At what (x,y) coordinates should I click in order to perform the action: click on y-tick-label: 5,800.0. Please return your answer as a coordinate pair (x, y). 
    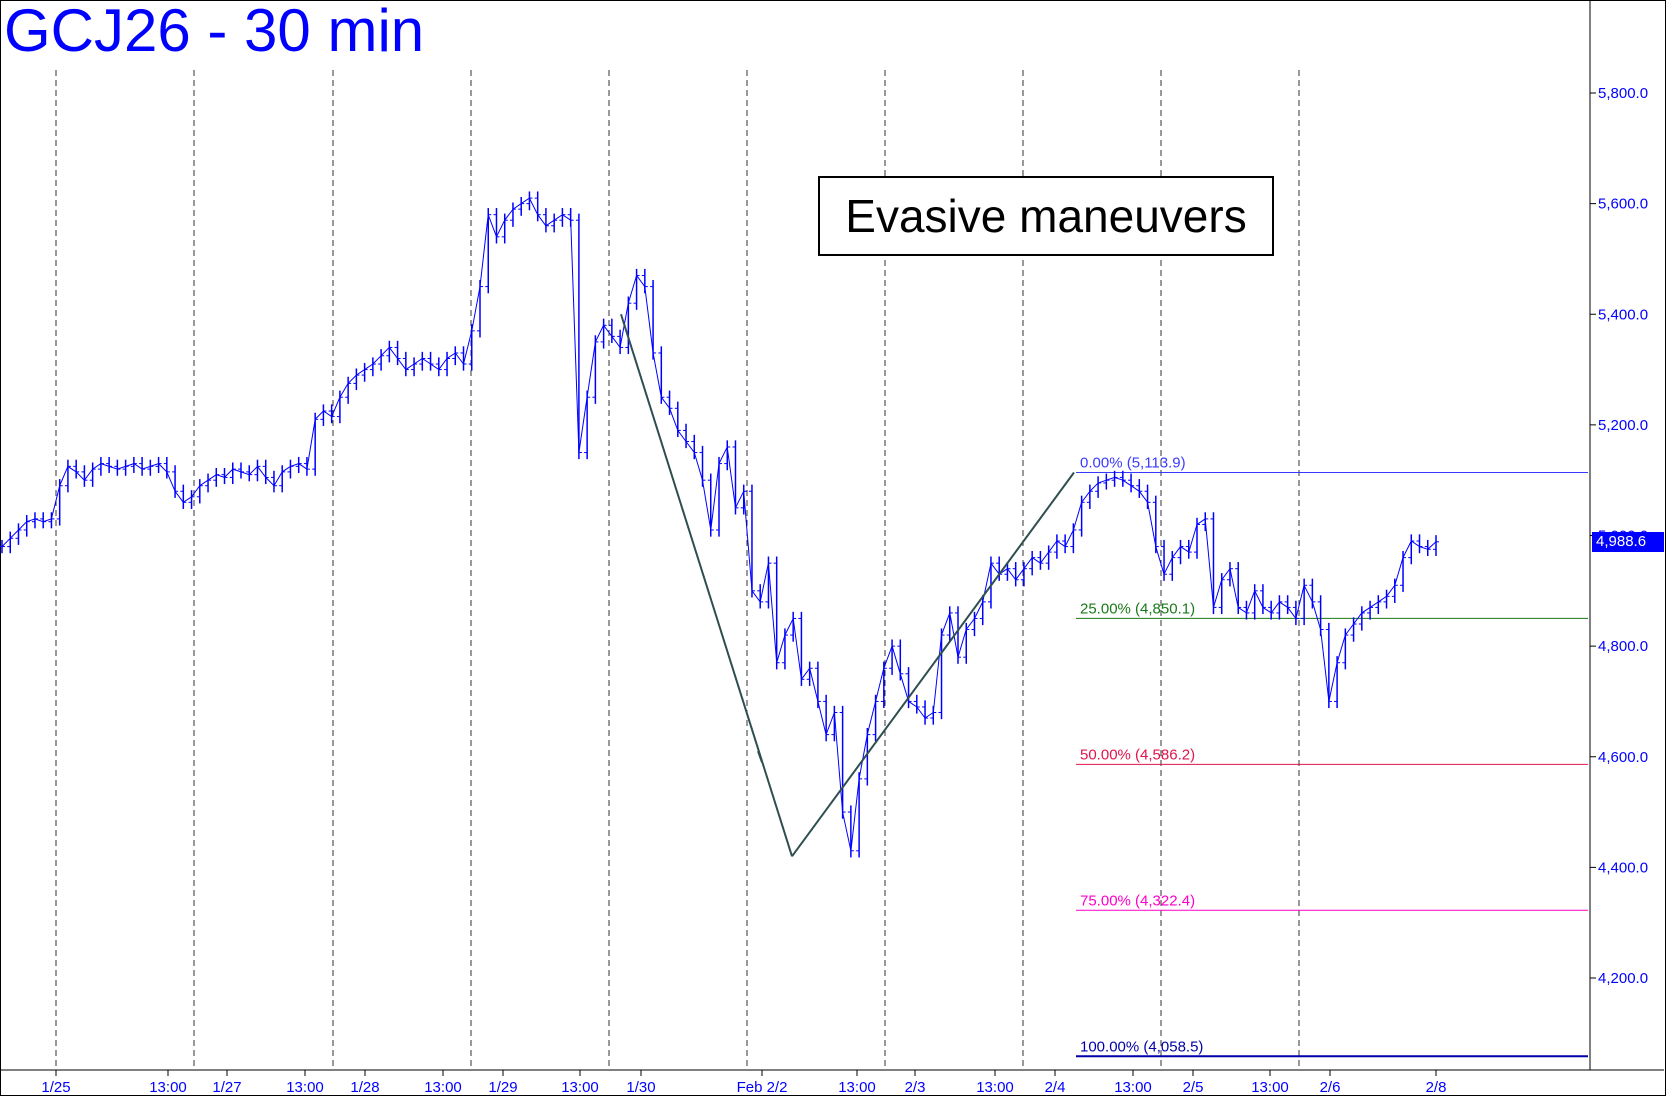
    Looking at the image, I should click on (1623, 93).